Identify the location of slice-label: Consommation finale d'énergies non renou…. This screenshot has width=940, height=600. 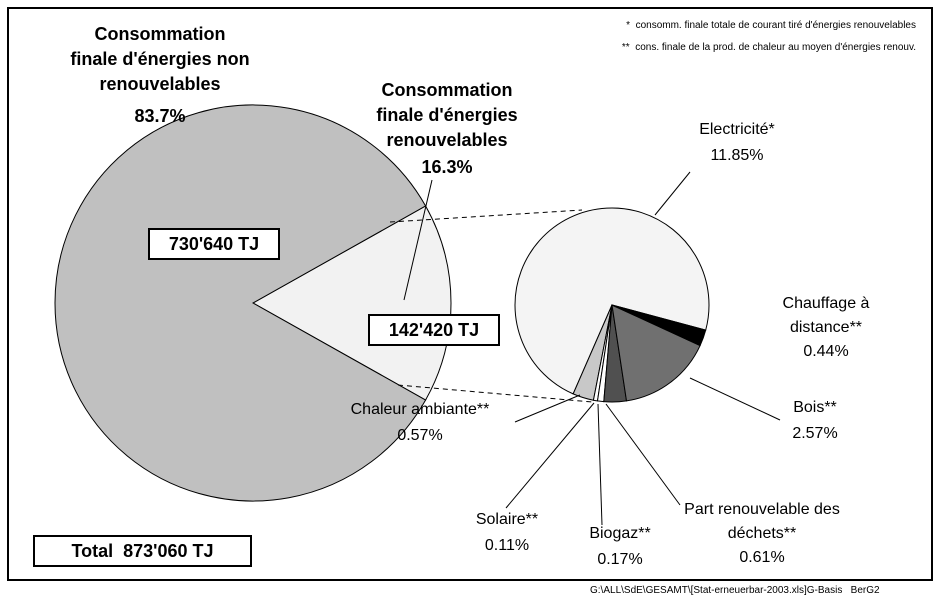
(160, 59).